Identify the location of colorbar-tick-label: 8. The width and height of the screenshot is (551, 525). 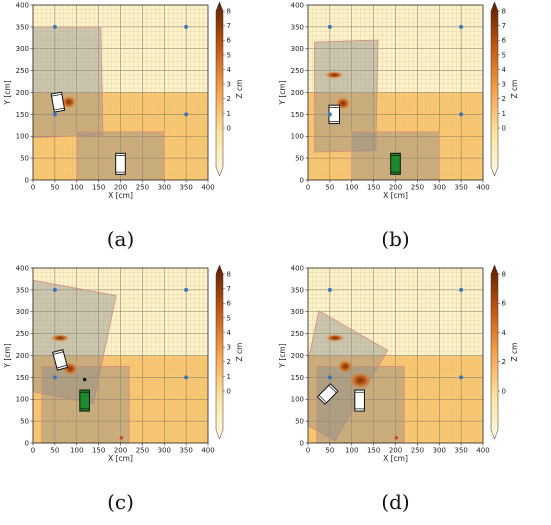
(229, 274).